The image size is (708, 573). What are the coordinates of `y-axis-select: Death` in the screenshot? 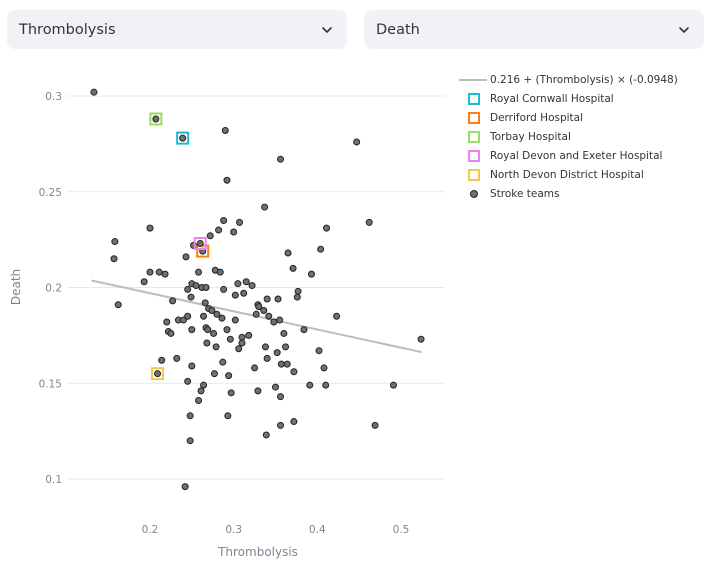 It's located at (534, 29).